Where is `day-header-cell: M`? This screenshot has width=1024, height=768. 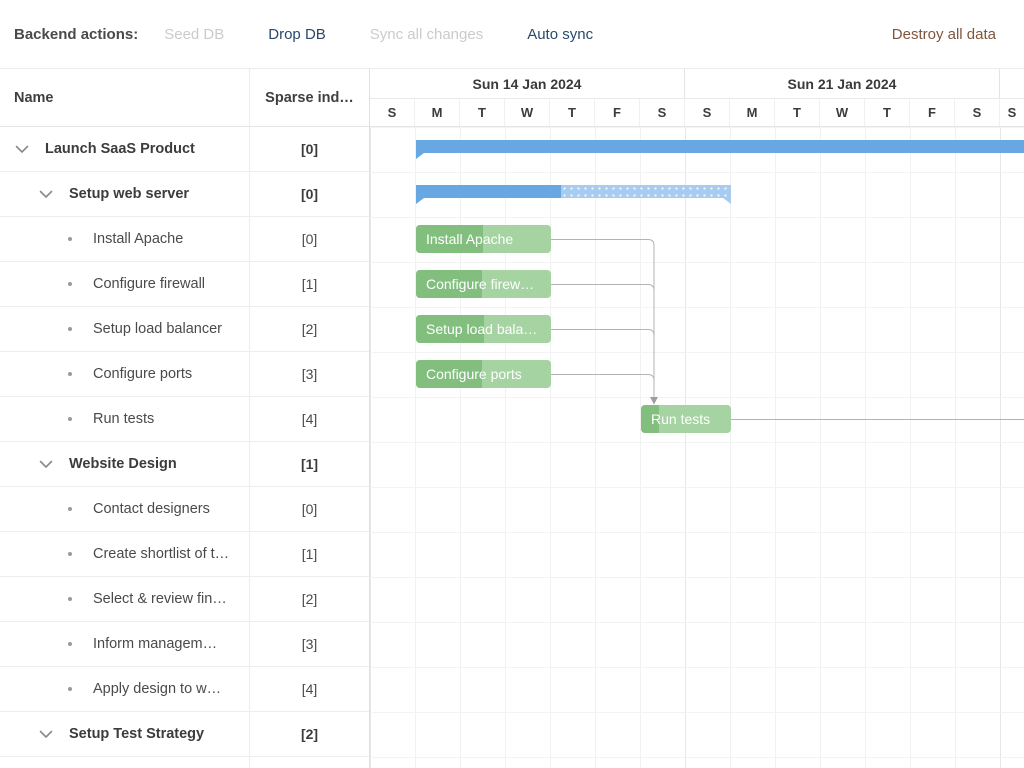 day-header-cell: M is located at coordinates (437, 112).